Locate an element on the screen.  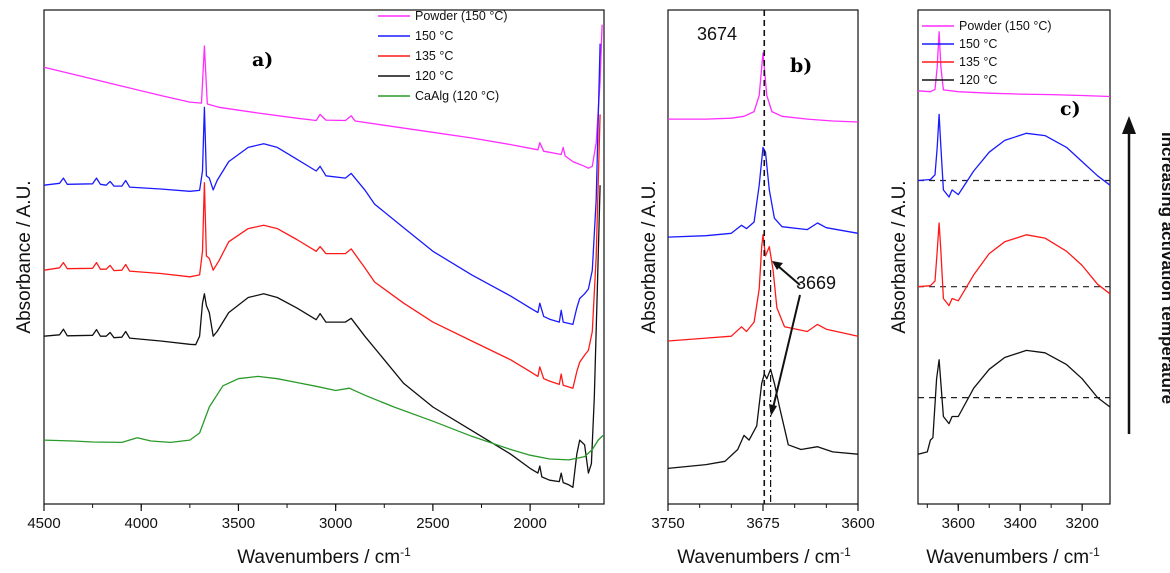
x-tick-label: 2000 is located at coordinates (529, 523).